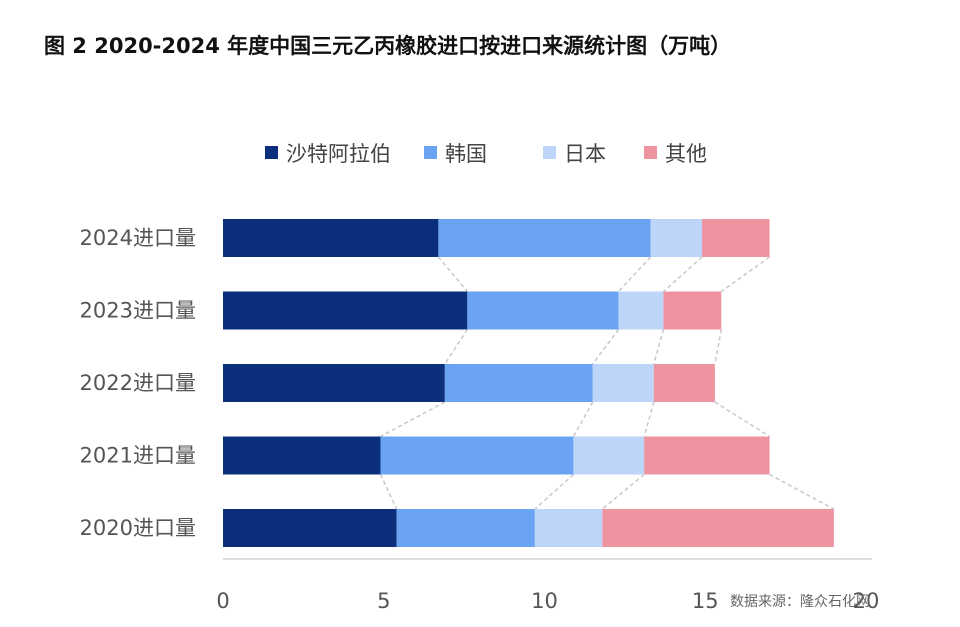 The image size is (960, 627). Describe the element at coordinates (138, 311) in the screenshot. I see `category-label-1: 2023进口量` at that location.